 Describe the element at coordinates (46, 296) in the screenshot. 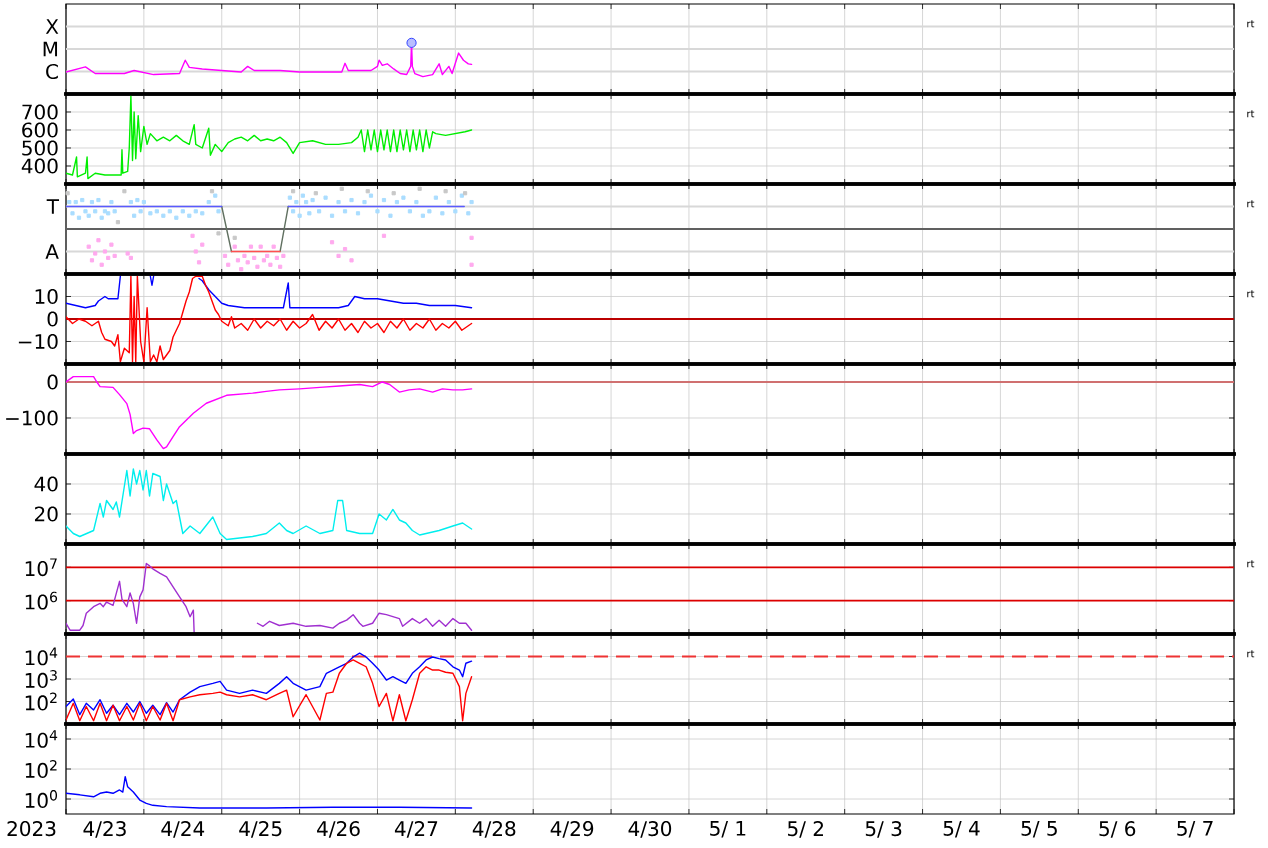

I see `y-tick-label: 10` at that location.